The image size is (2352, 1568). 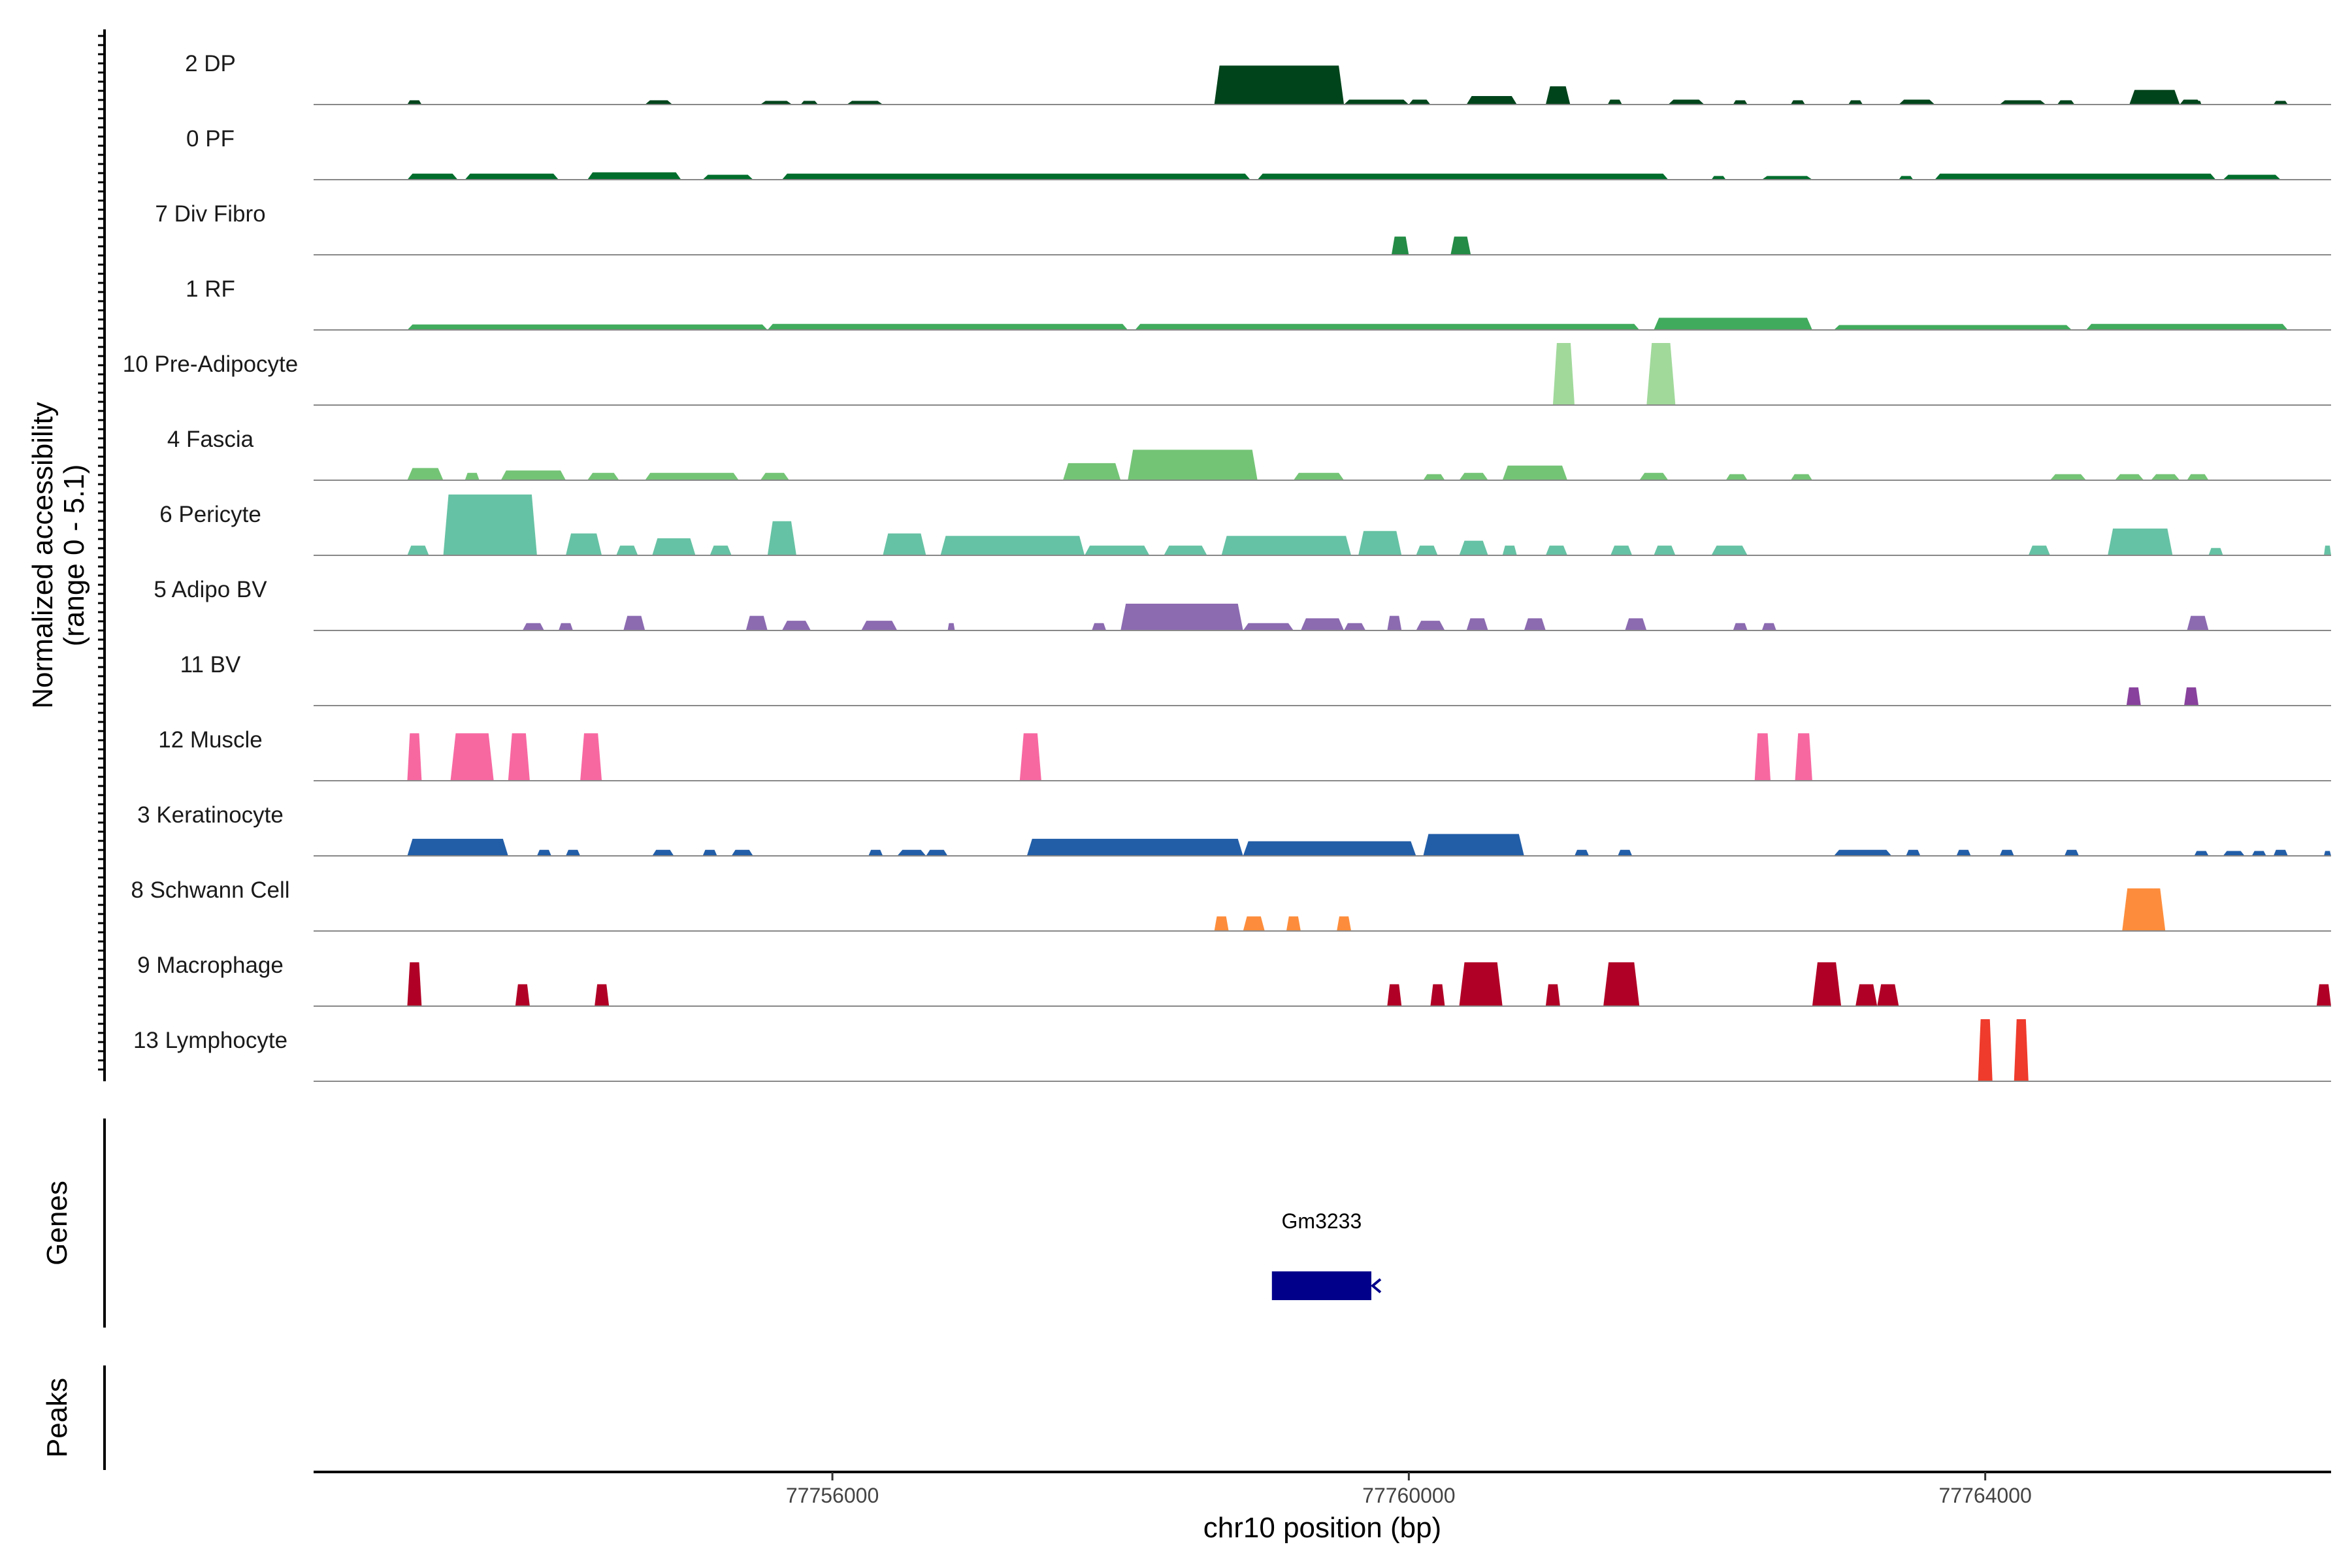 What do you see at coordinates (210, 364) in the screenshot?
I see `track-label: 10 Pre-Adipocyte` at bounding box center [210, 364].